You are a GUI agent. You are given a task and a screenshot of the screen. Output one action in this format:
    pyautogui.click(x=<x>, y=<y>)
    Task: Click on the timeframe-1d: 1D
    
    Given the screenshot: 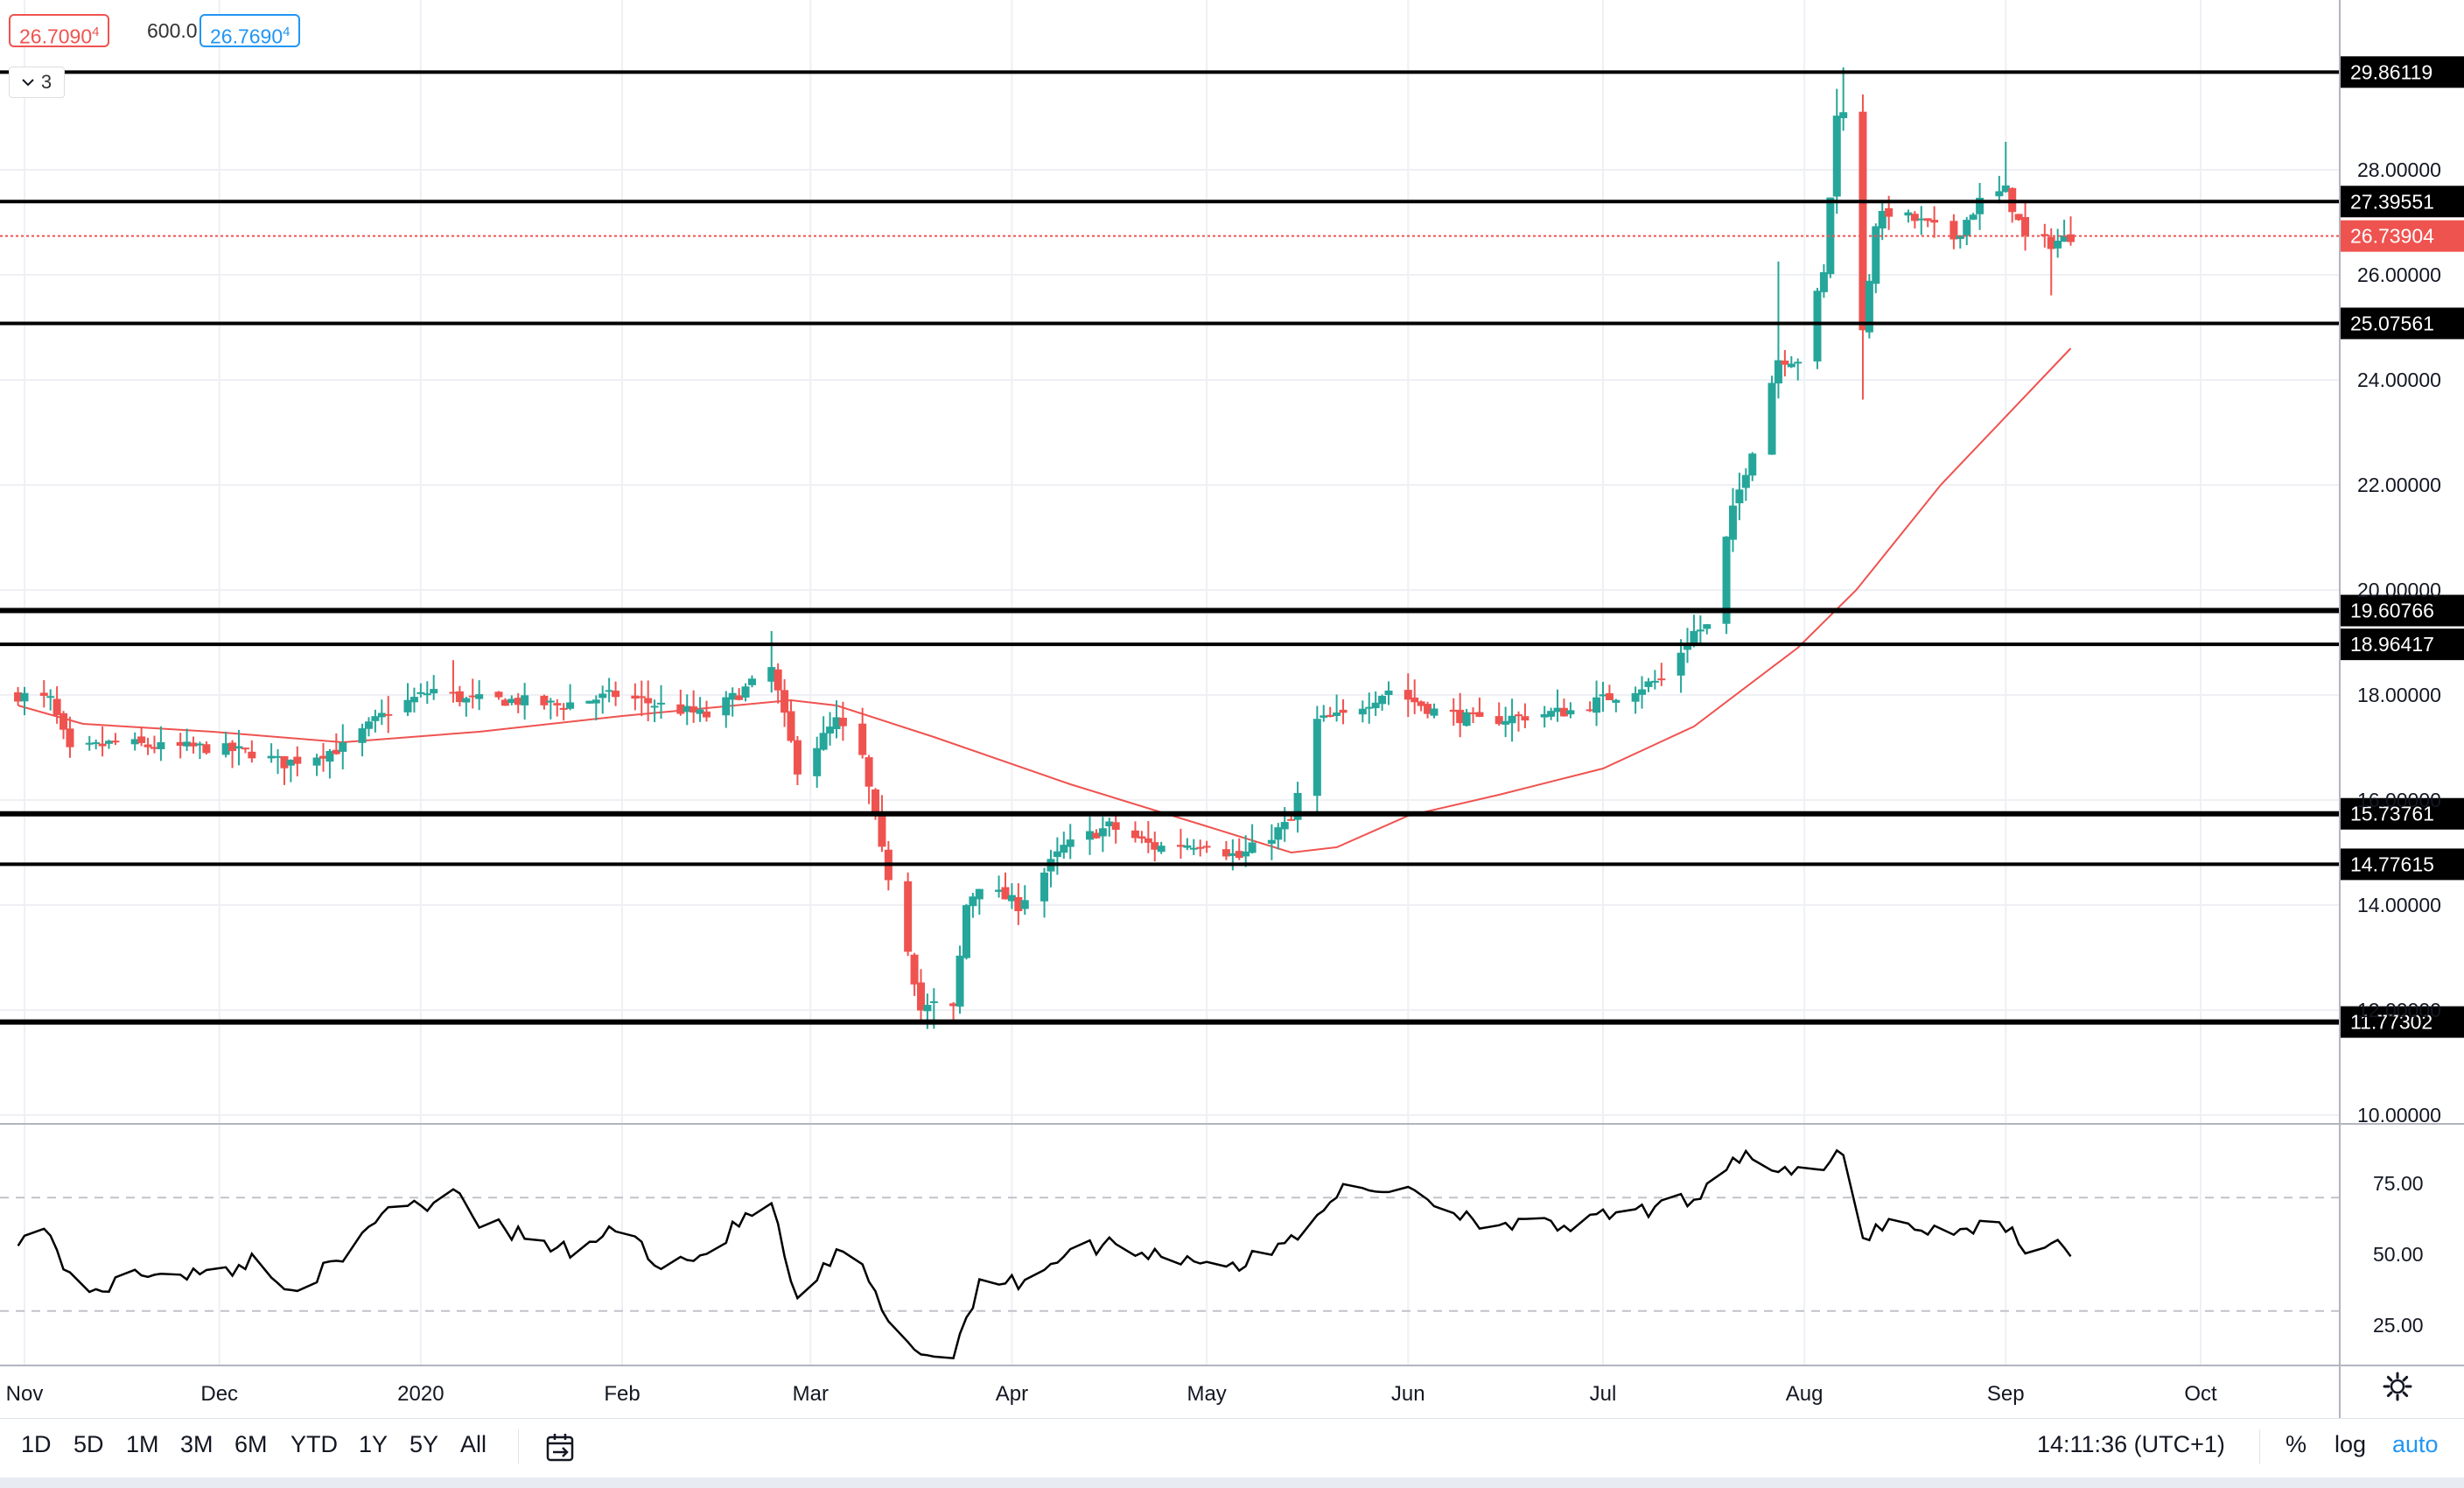 What is the action you would take?
    pyautogui.click(x=36, y=1444)
    